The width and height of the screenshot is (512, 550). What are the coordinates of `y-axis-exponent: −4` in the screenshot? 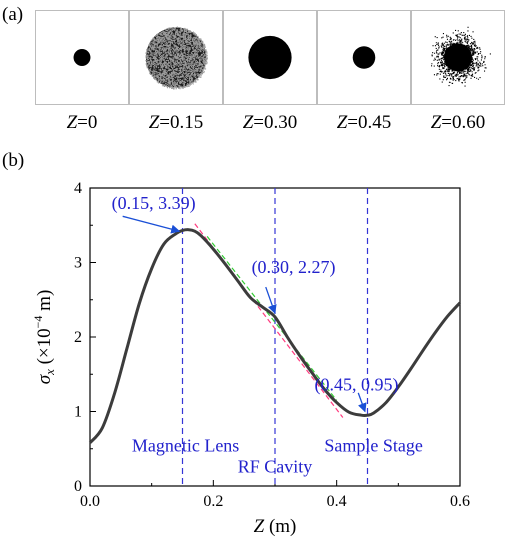 It's located at (38, 322).